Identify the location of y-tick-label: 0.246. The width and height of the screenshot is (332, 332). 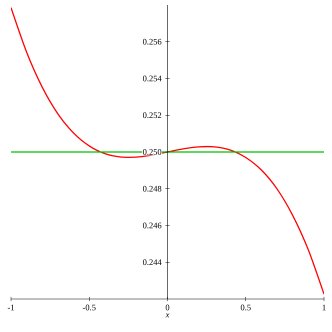
(152, 225).